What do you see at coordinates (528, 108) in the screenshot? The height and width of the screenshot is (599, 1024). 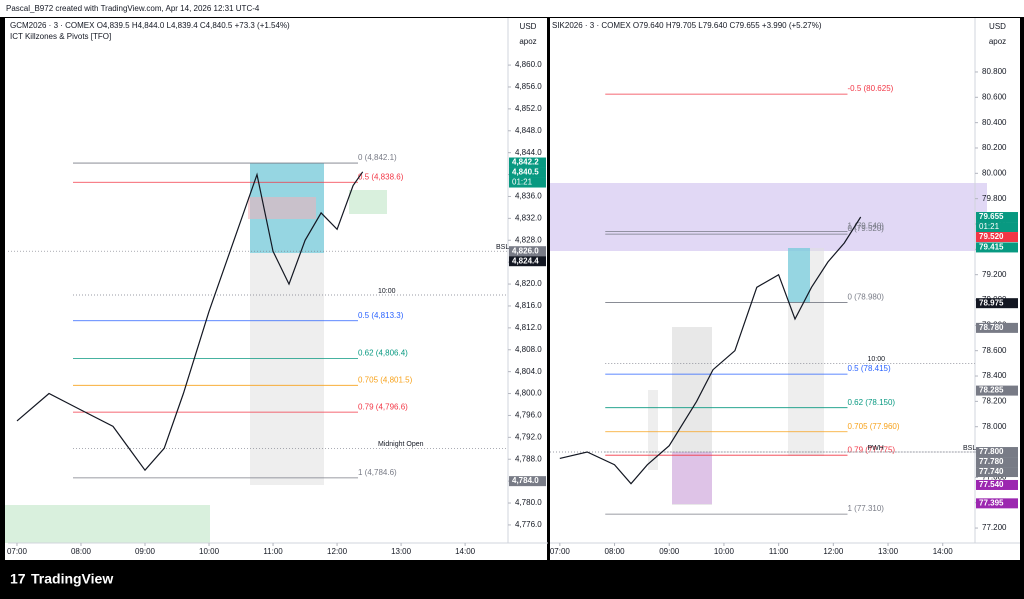 I see `y-tick-label: 4,852.0` at bounding box center [528, 108].